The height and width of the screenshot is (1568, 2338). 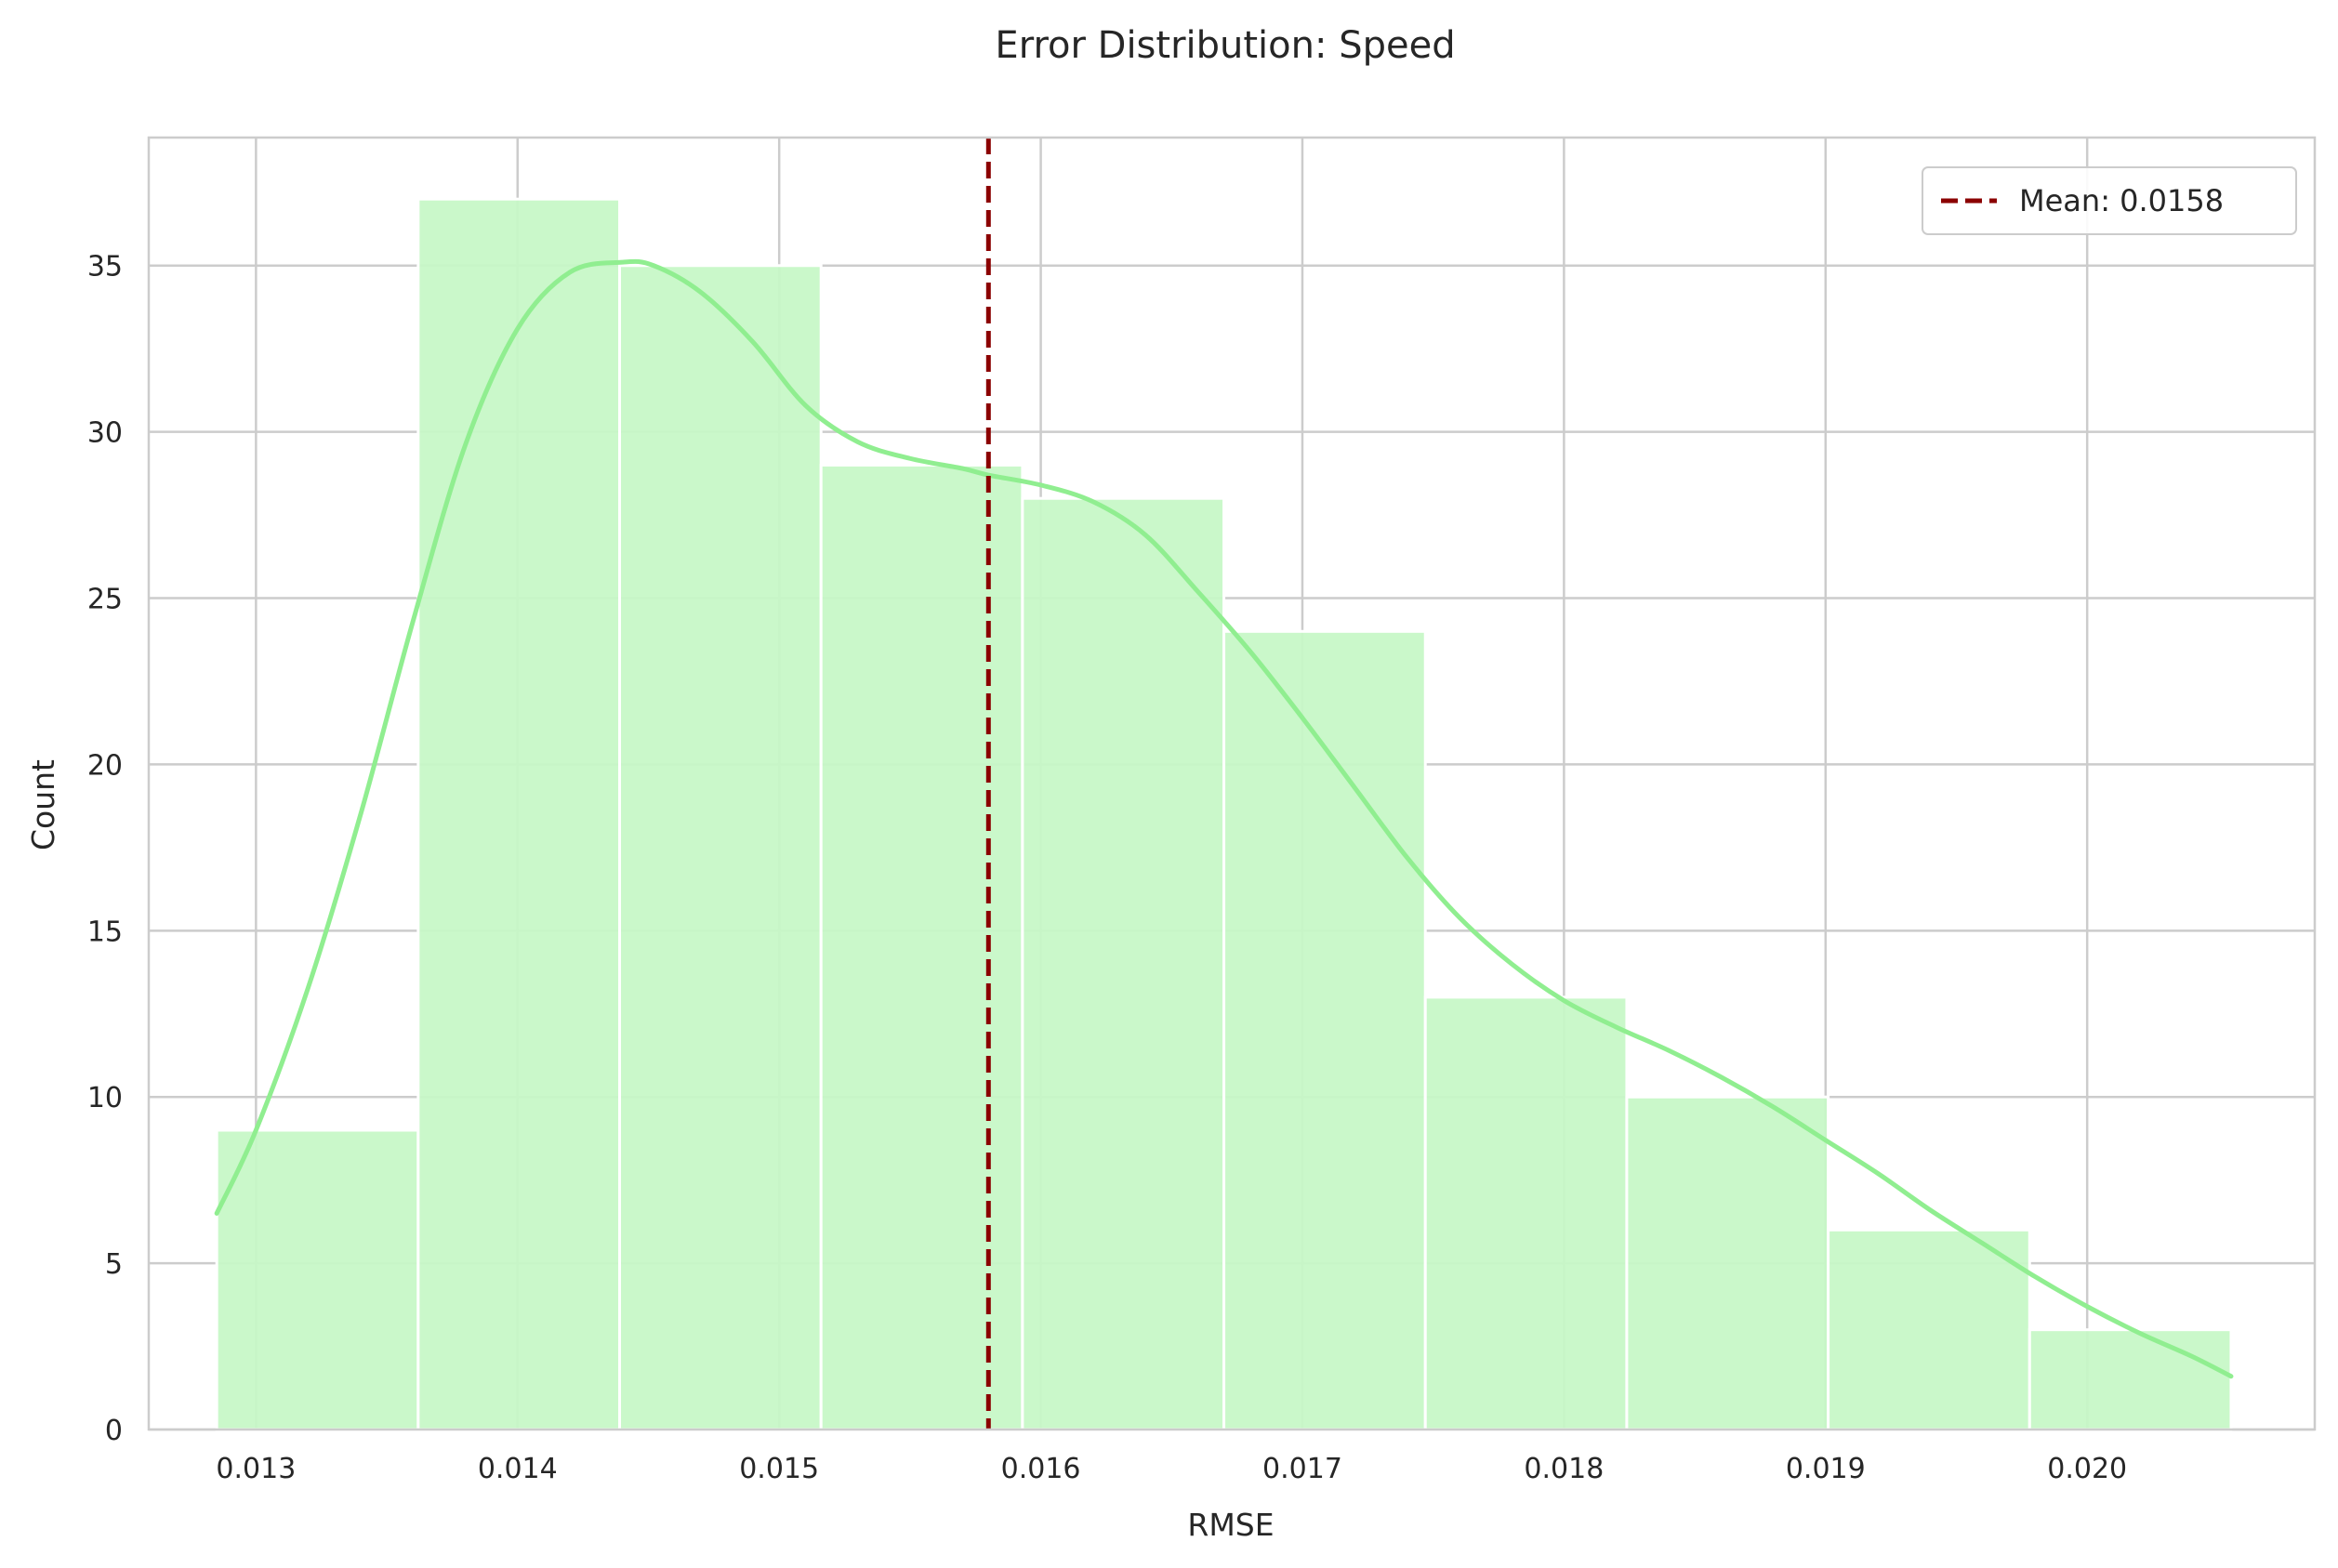 I want to click on y-tick-label: 35, so click(x=105, y=267).